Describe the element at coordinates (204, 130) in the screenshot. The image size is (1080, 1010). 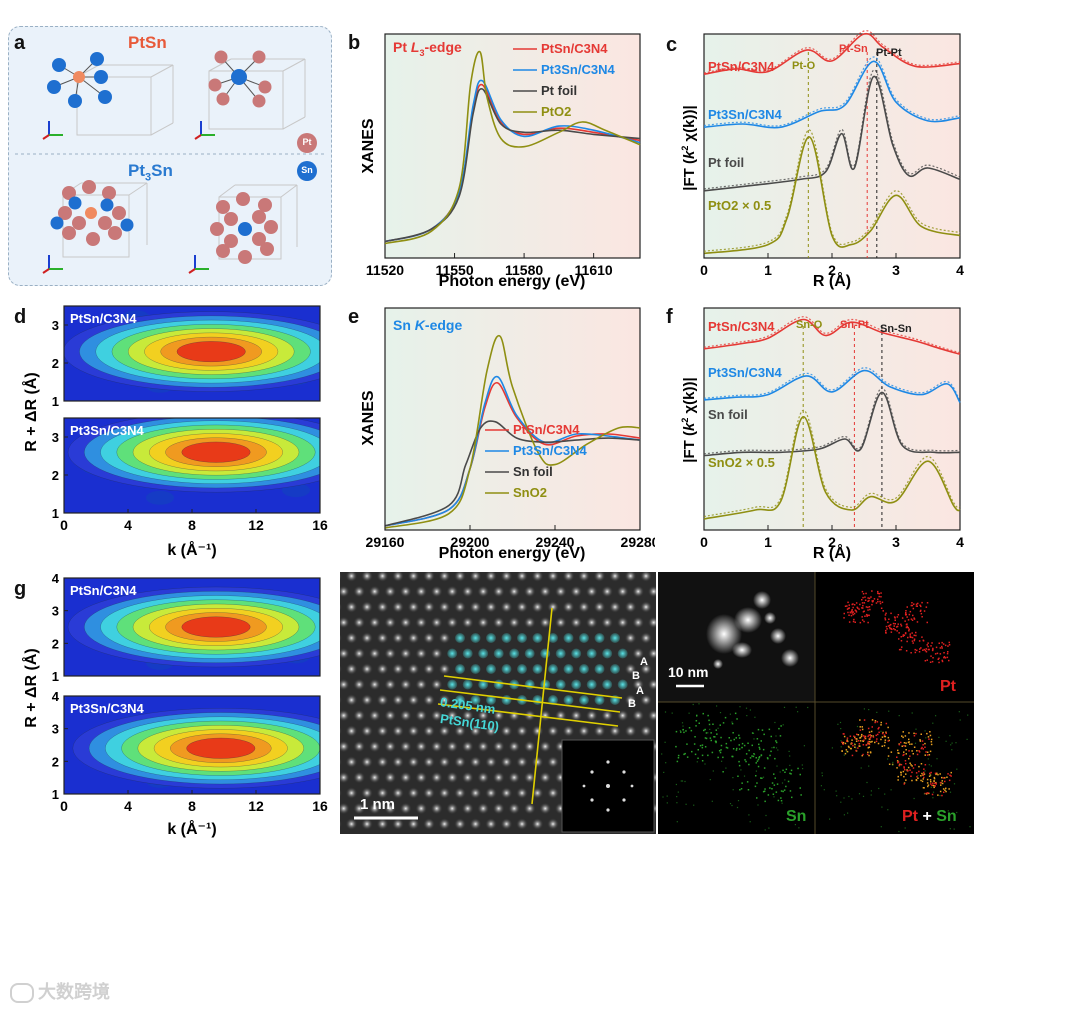
I see `axis-triad` at that location.